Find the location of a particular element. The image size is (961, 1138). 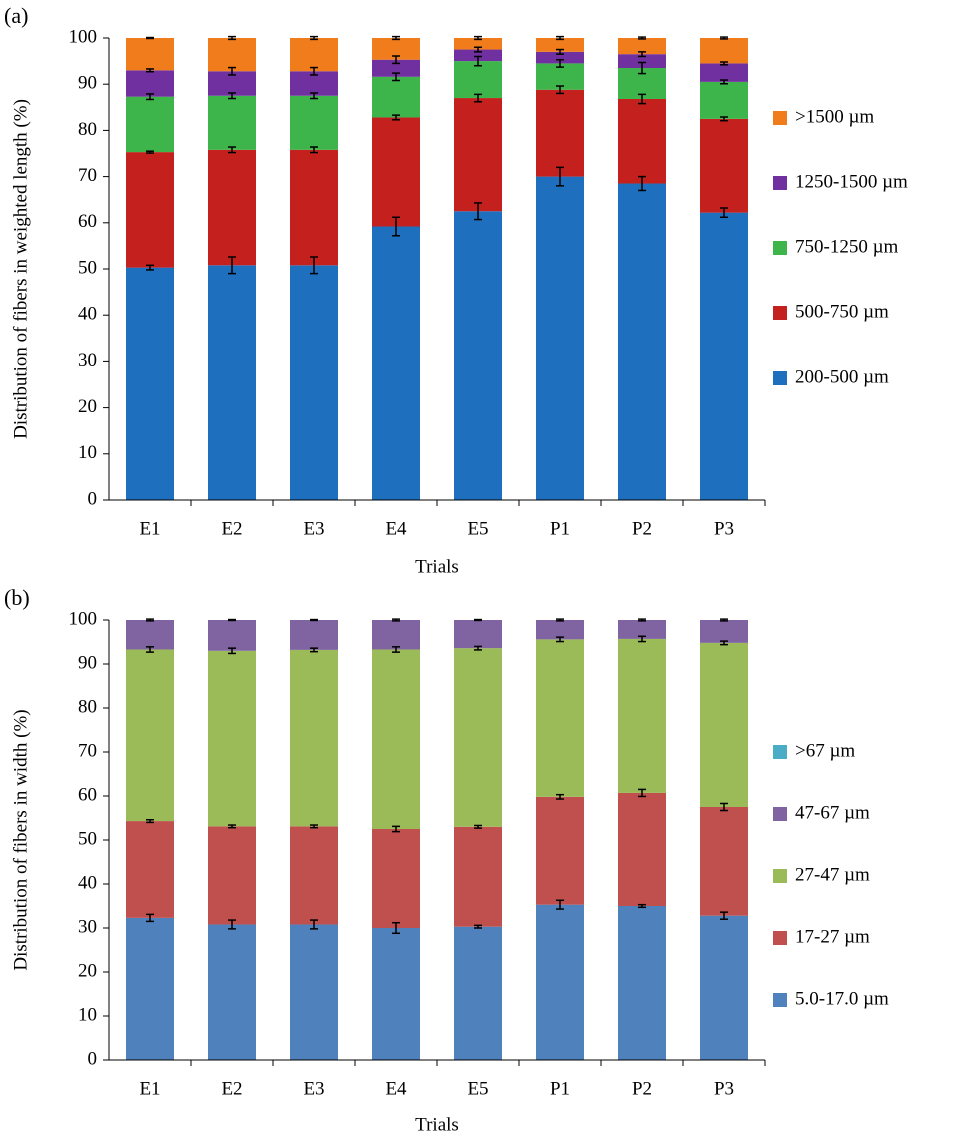

panel-label: (a) is located at coordinates (16, 15).